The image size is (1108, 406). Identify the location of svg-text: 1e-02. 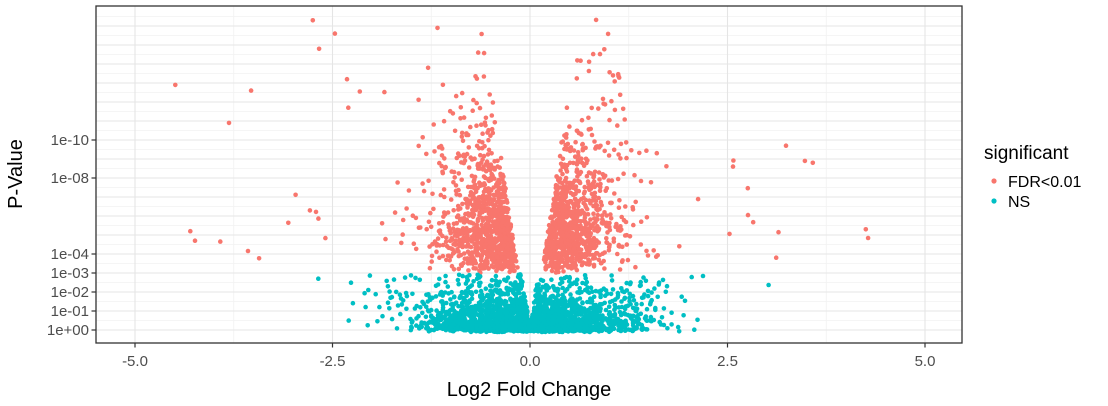
(70, 292).